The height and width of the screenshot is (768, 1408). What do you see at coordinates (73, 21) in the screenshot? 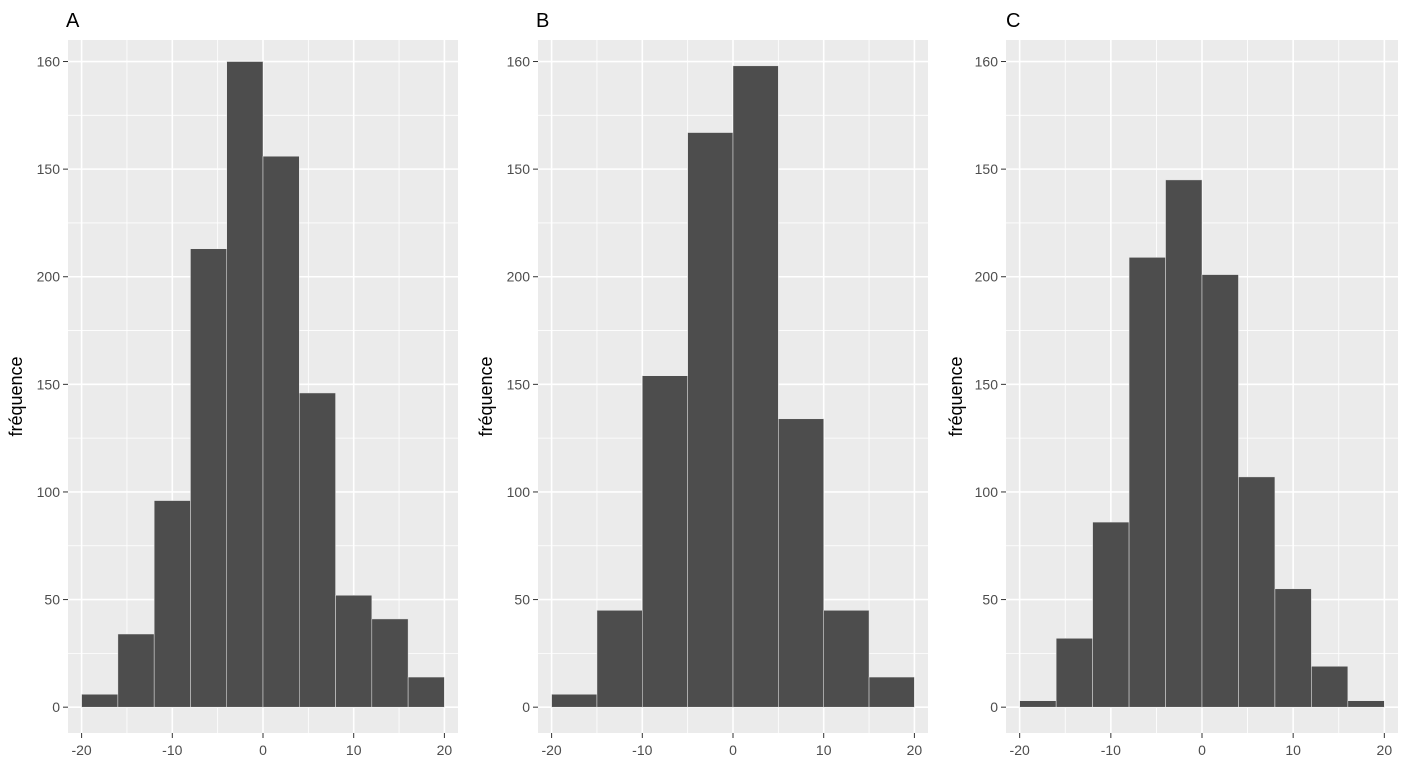
I see `panel-letter-a: A` at bounding box center [73, 21].